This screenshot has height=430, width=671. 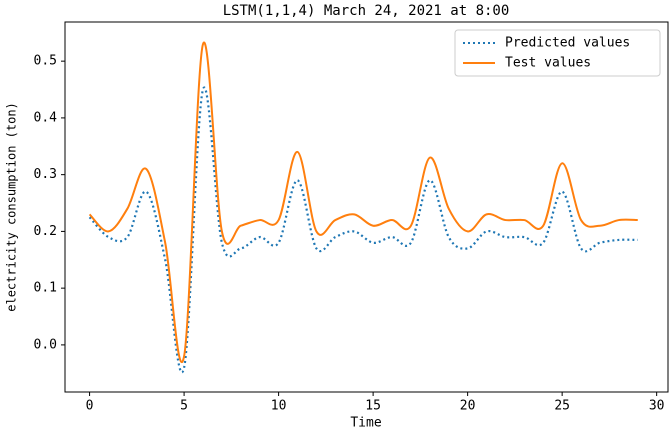 I want to click on y-axis-label: electricity consumption (ton), so click(x=12, y=207).